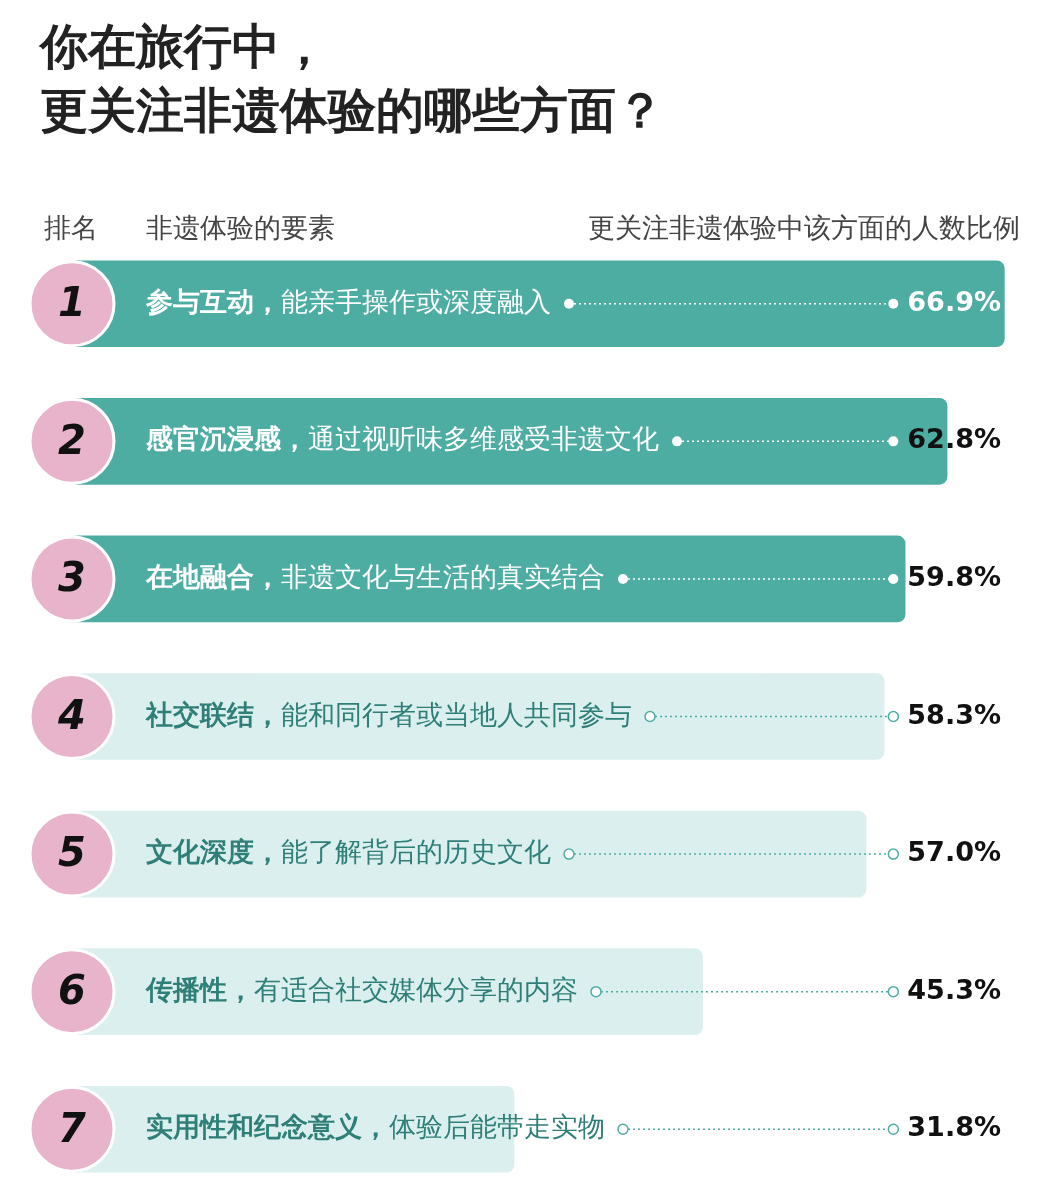 This screenshot has width=1050, height=1198. Describe the element at coordinates (388, 714) in the screenshot. I see `y-tick-label: 社交联结，能和同行者或当地人共同参与` at that location.